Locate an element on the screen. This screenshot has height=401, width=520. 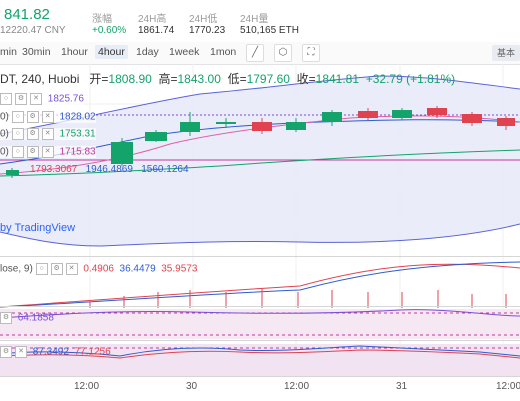
change-label: 涨幅 is located at coordinates (102, 19).